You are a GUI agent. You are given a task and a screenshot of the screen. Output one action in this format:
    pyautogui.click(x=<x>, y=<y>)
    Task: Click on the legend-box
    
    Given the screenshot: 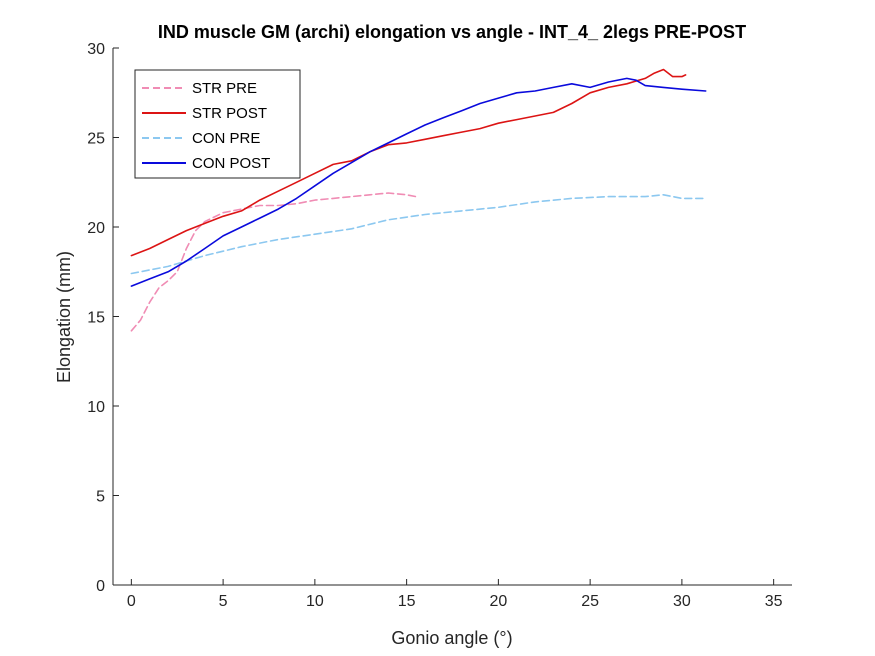 What is the action you would take?
    pyautogui.click(x=217, y=124)
    